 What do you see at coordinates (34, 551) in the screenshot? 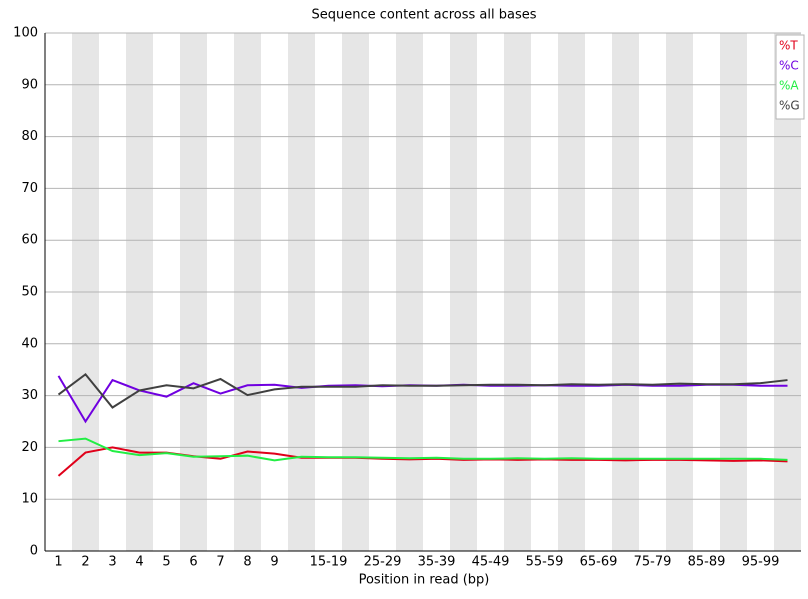
I see `y-tick-label: 0` at bounding box center [34, 551].